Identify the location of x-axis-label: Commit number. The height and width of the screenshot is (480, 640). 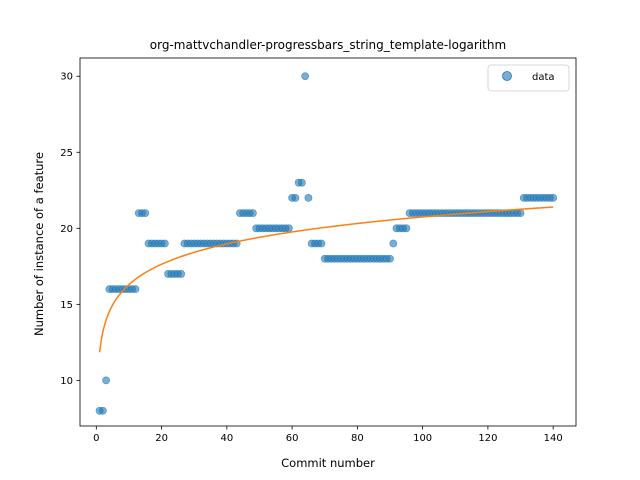
(328, 463).